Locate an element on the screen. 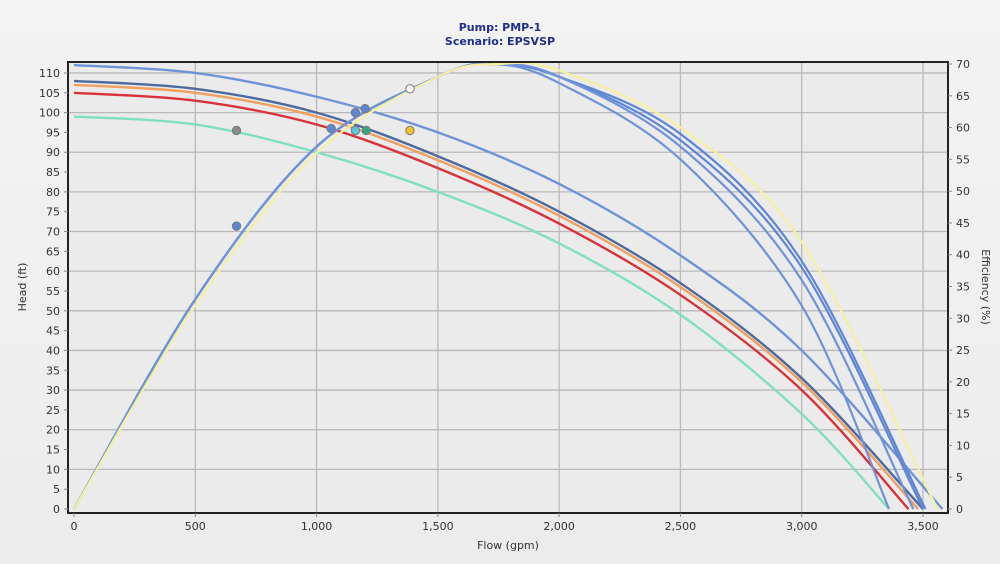  y-tick-label: 100 is located at coordinates (49, 113).